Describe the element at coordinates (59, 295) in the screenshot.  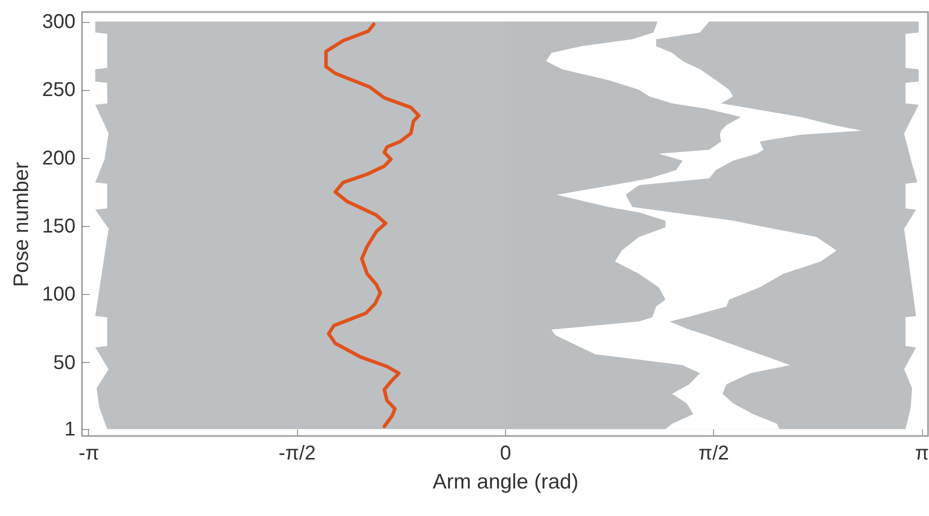
I see `y-tick-label: 100` at that location.